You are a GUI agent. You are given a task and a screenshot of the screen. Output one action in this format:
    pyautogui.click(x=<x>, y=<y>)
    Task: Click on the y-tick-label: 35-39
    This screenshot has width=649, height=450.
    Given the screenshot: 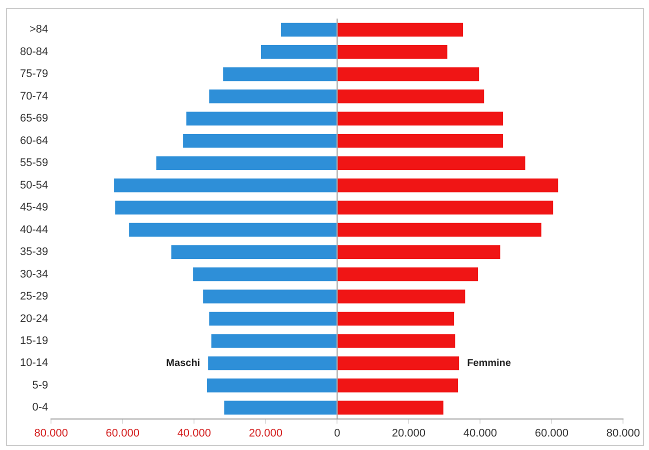 What is the action you would take?
    pyautogui.click(x=34, y=252)
    